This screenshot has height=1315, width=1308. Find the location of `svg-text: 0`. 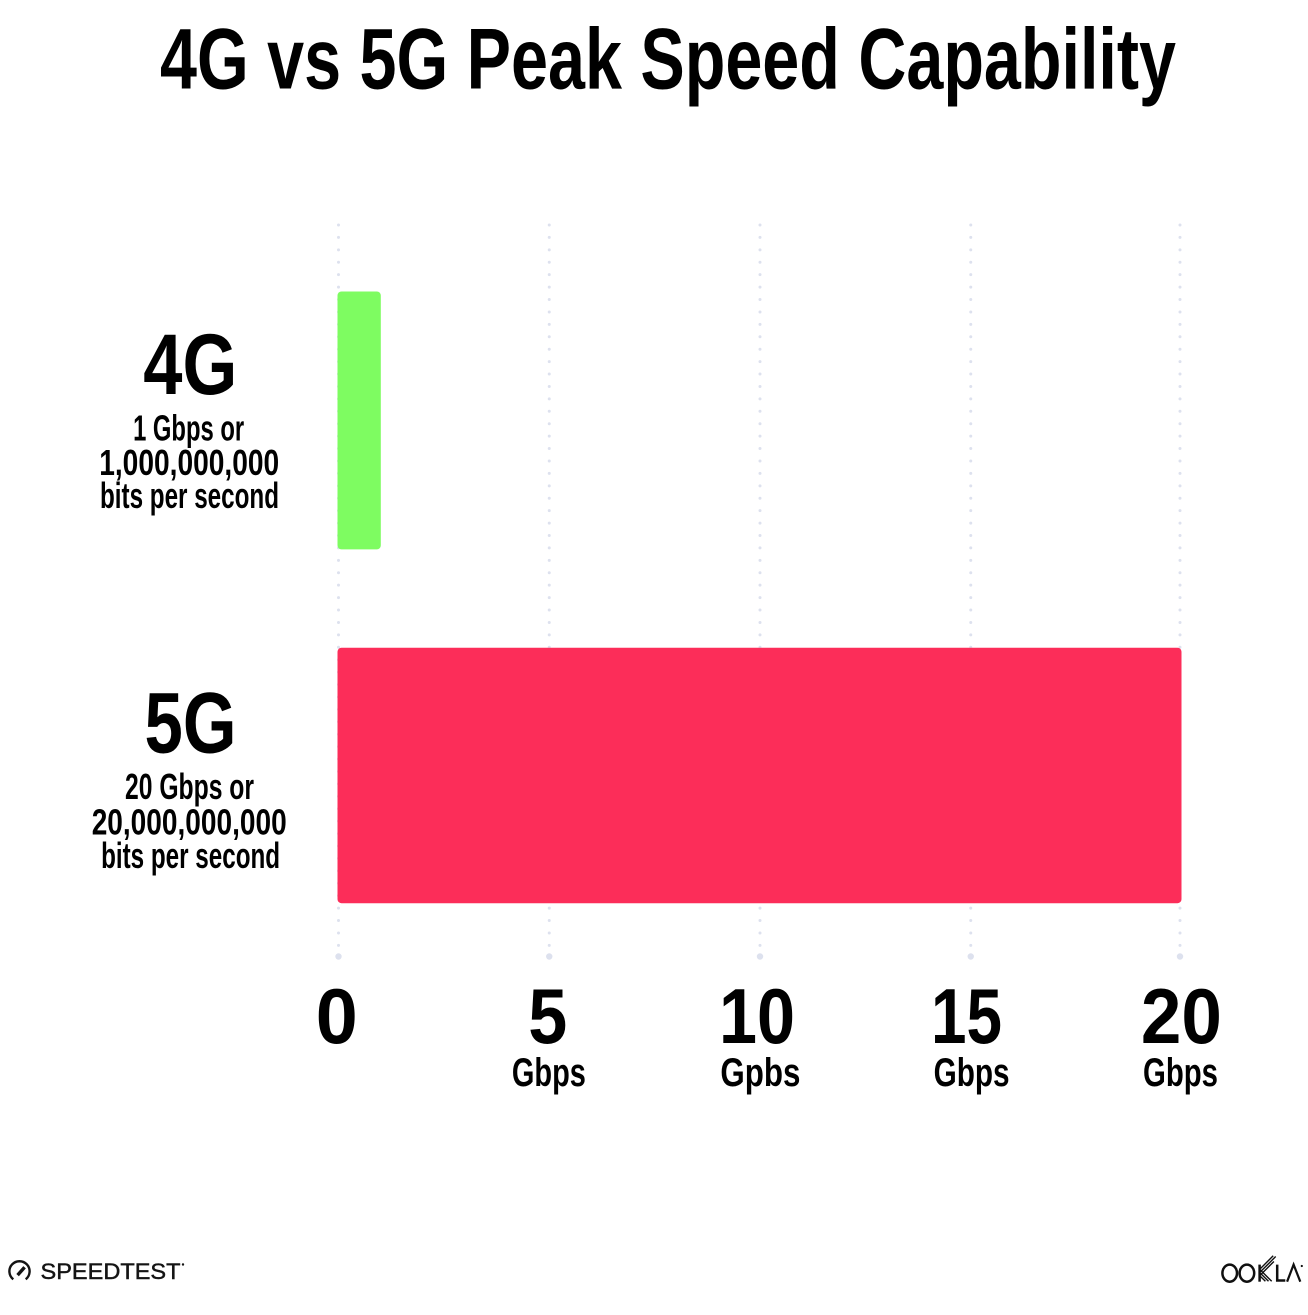

svg-text: 0 is located at coordinates (337, 1016).